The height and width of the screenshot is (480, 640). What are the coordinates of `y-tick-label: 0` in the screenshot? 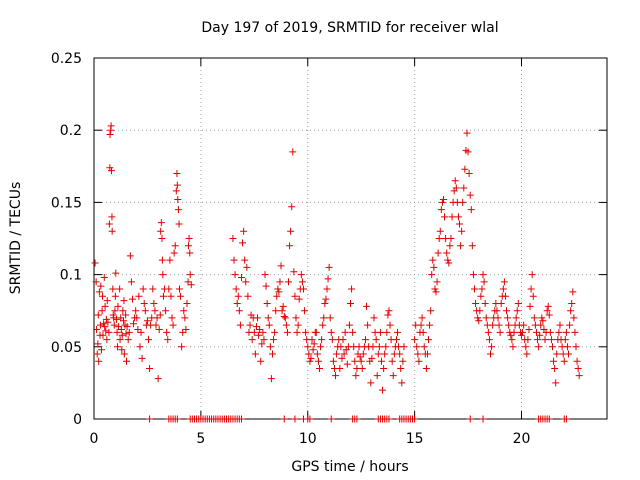 It's located at (77, 420).